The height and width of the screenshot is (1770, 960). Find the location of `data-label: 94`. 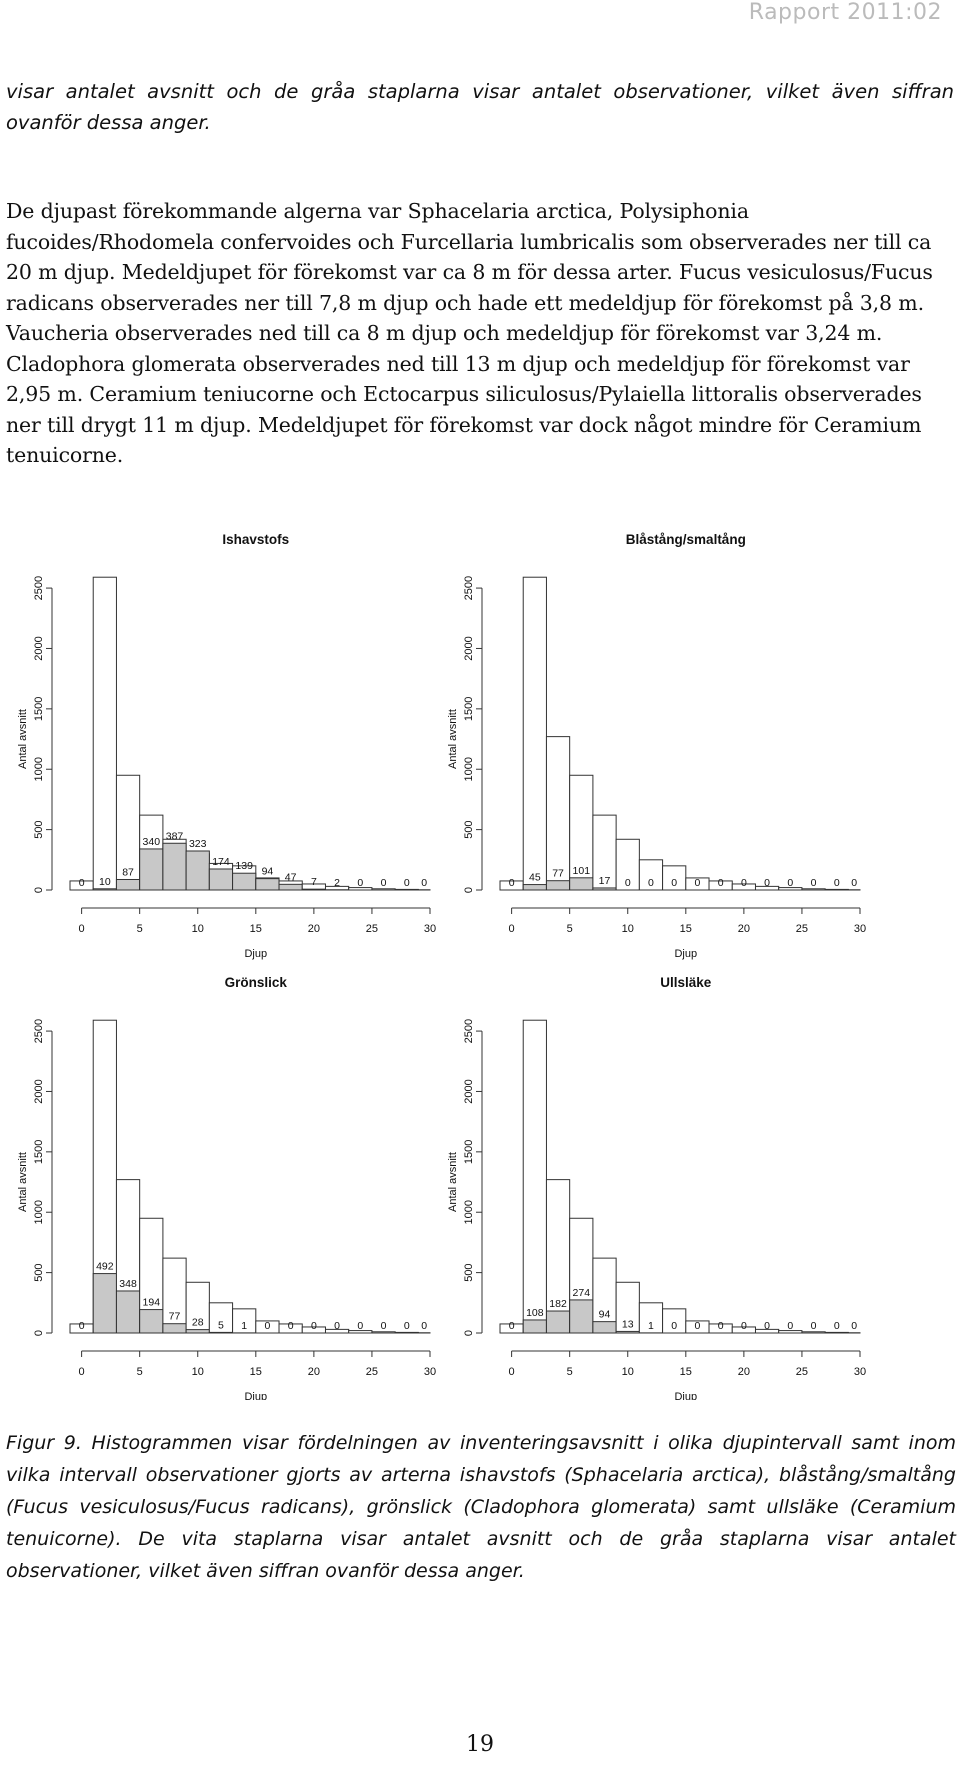

data-label: 94 is located at coordinates (268, 872).